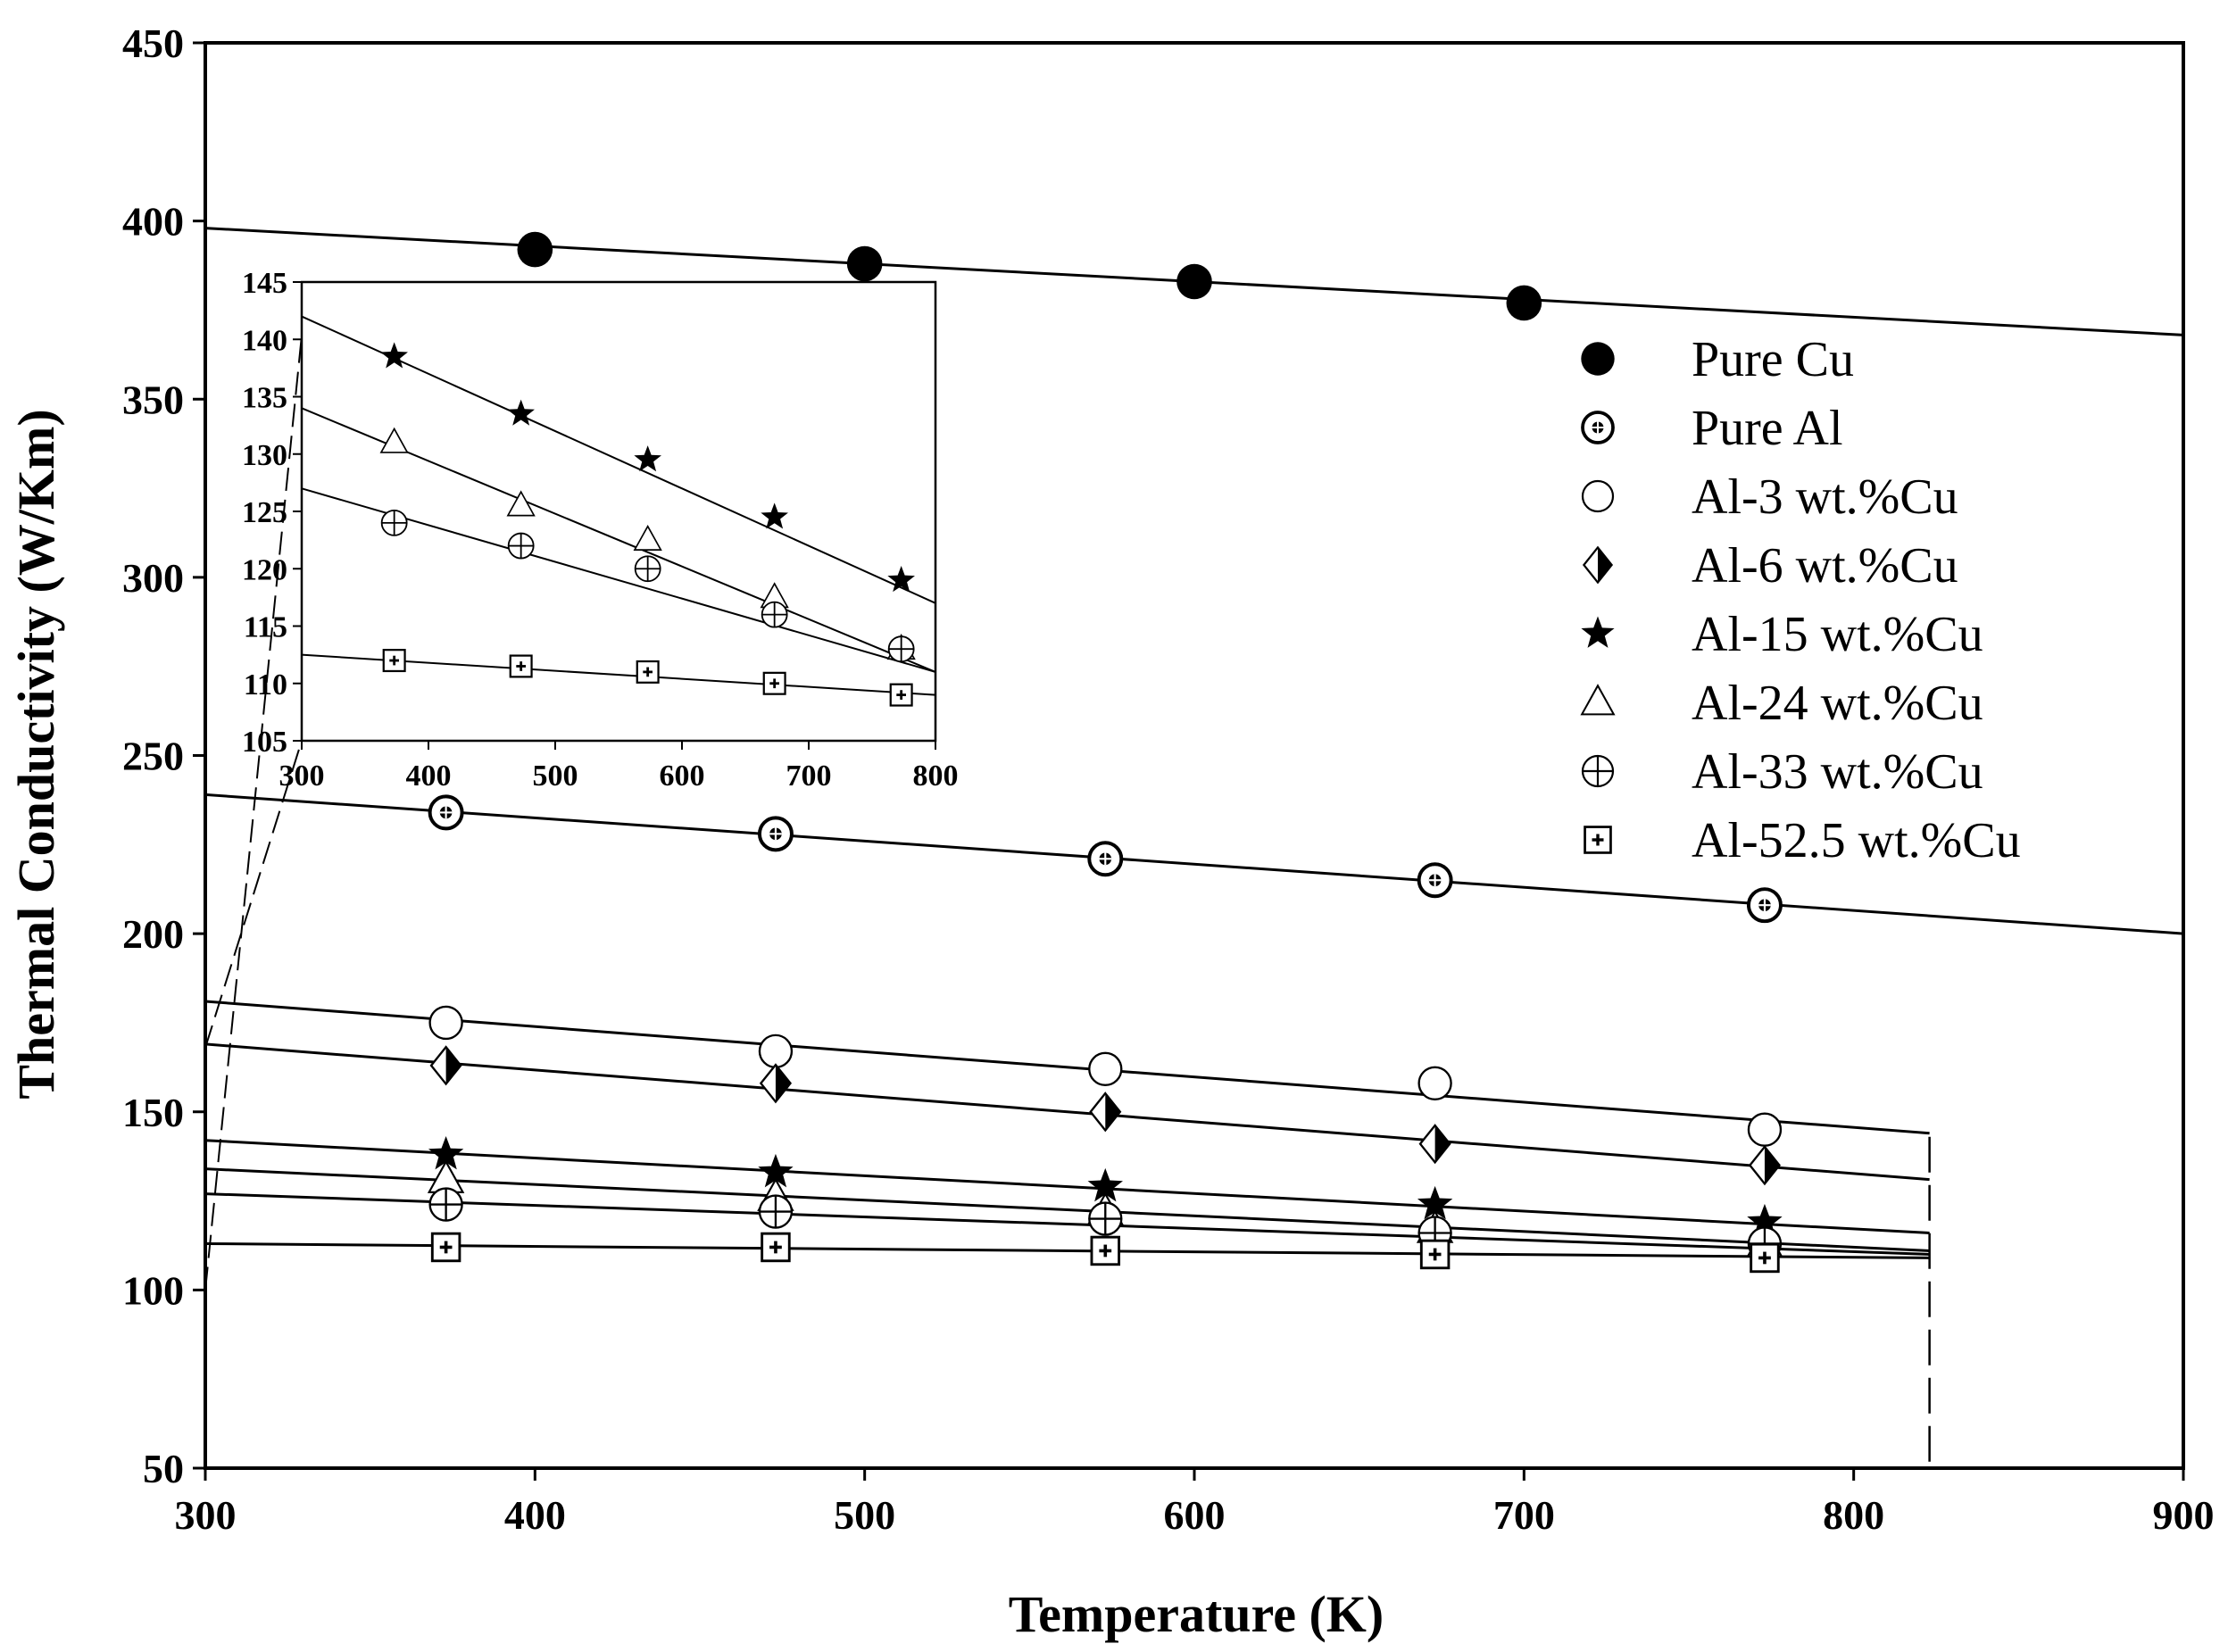 The width and height of the screenshot is (2228, 1652). What do you see at coordinates (1837, 635) in the screenshot?
I see `legend-label-al-15-wt-cu: Al-15 wt.%Cu` at bounding box center [1837, 635].